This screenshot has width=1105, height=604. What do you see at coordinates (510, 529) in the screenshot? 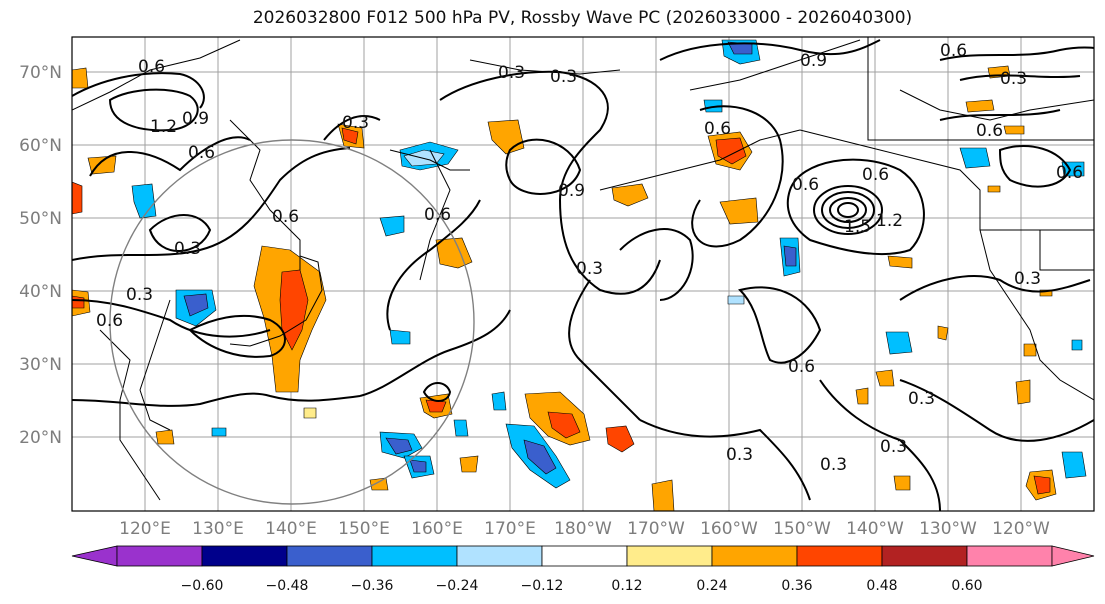
I see `lon-label: 170°E` at bounding box center [510, 529].